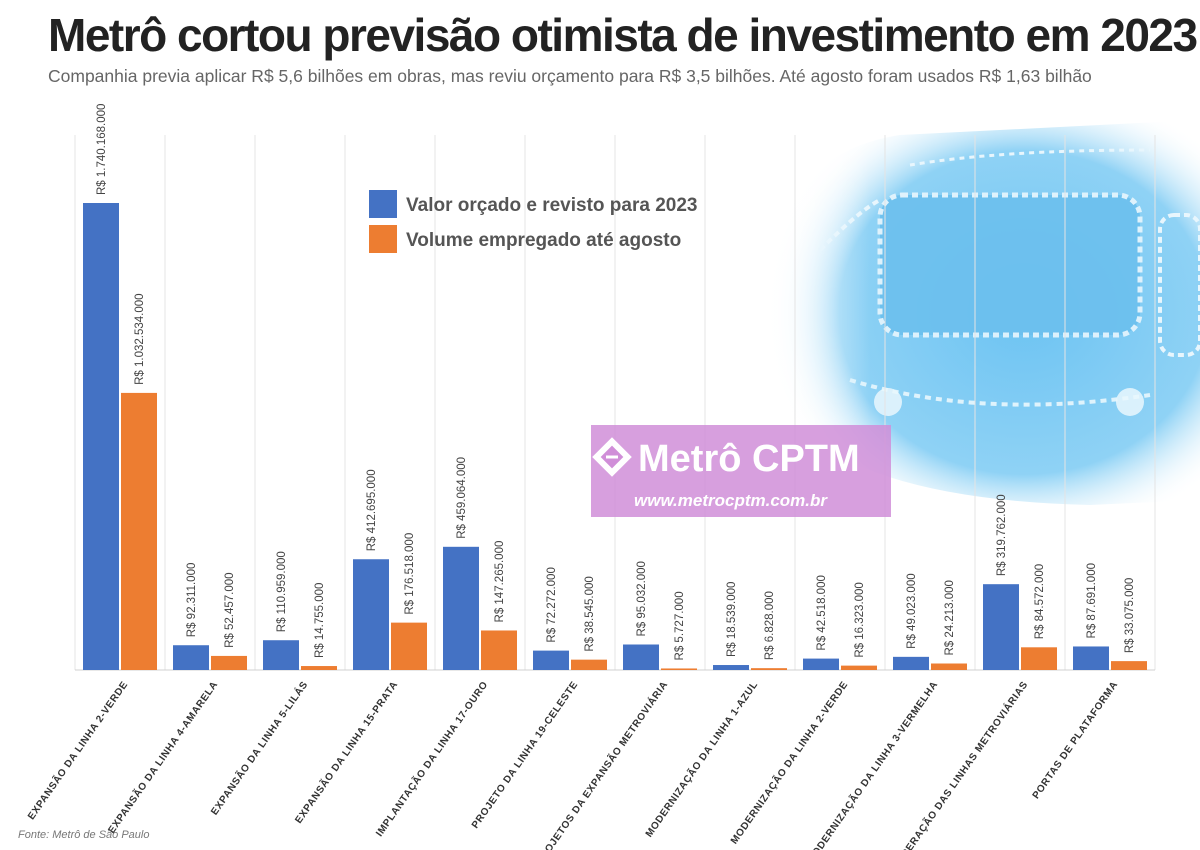 The width and height of the screenshot is (1200, 850). I want to click on diamond-logo-icon, so click(612, 457).